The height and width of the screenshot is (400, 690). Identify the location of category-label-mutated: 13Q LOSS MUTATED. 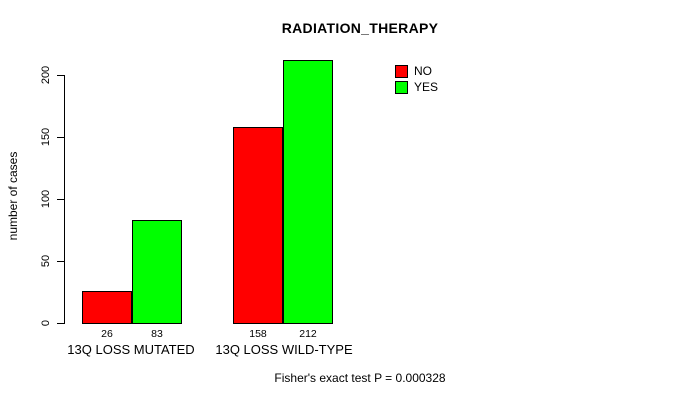
(131, 349).